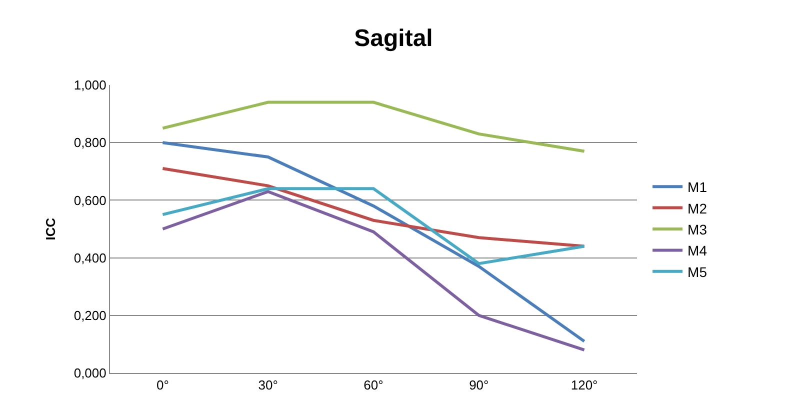 This screenshot has width=787, height=418. Describe the element at coordinates (162, 385) in the screenshot. I see `x-tick-label: 0°` at that location.